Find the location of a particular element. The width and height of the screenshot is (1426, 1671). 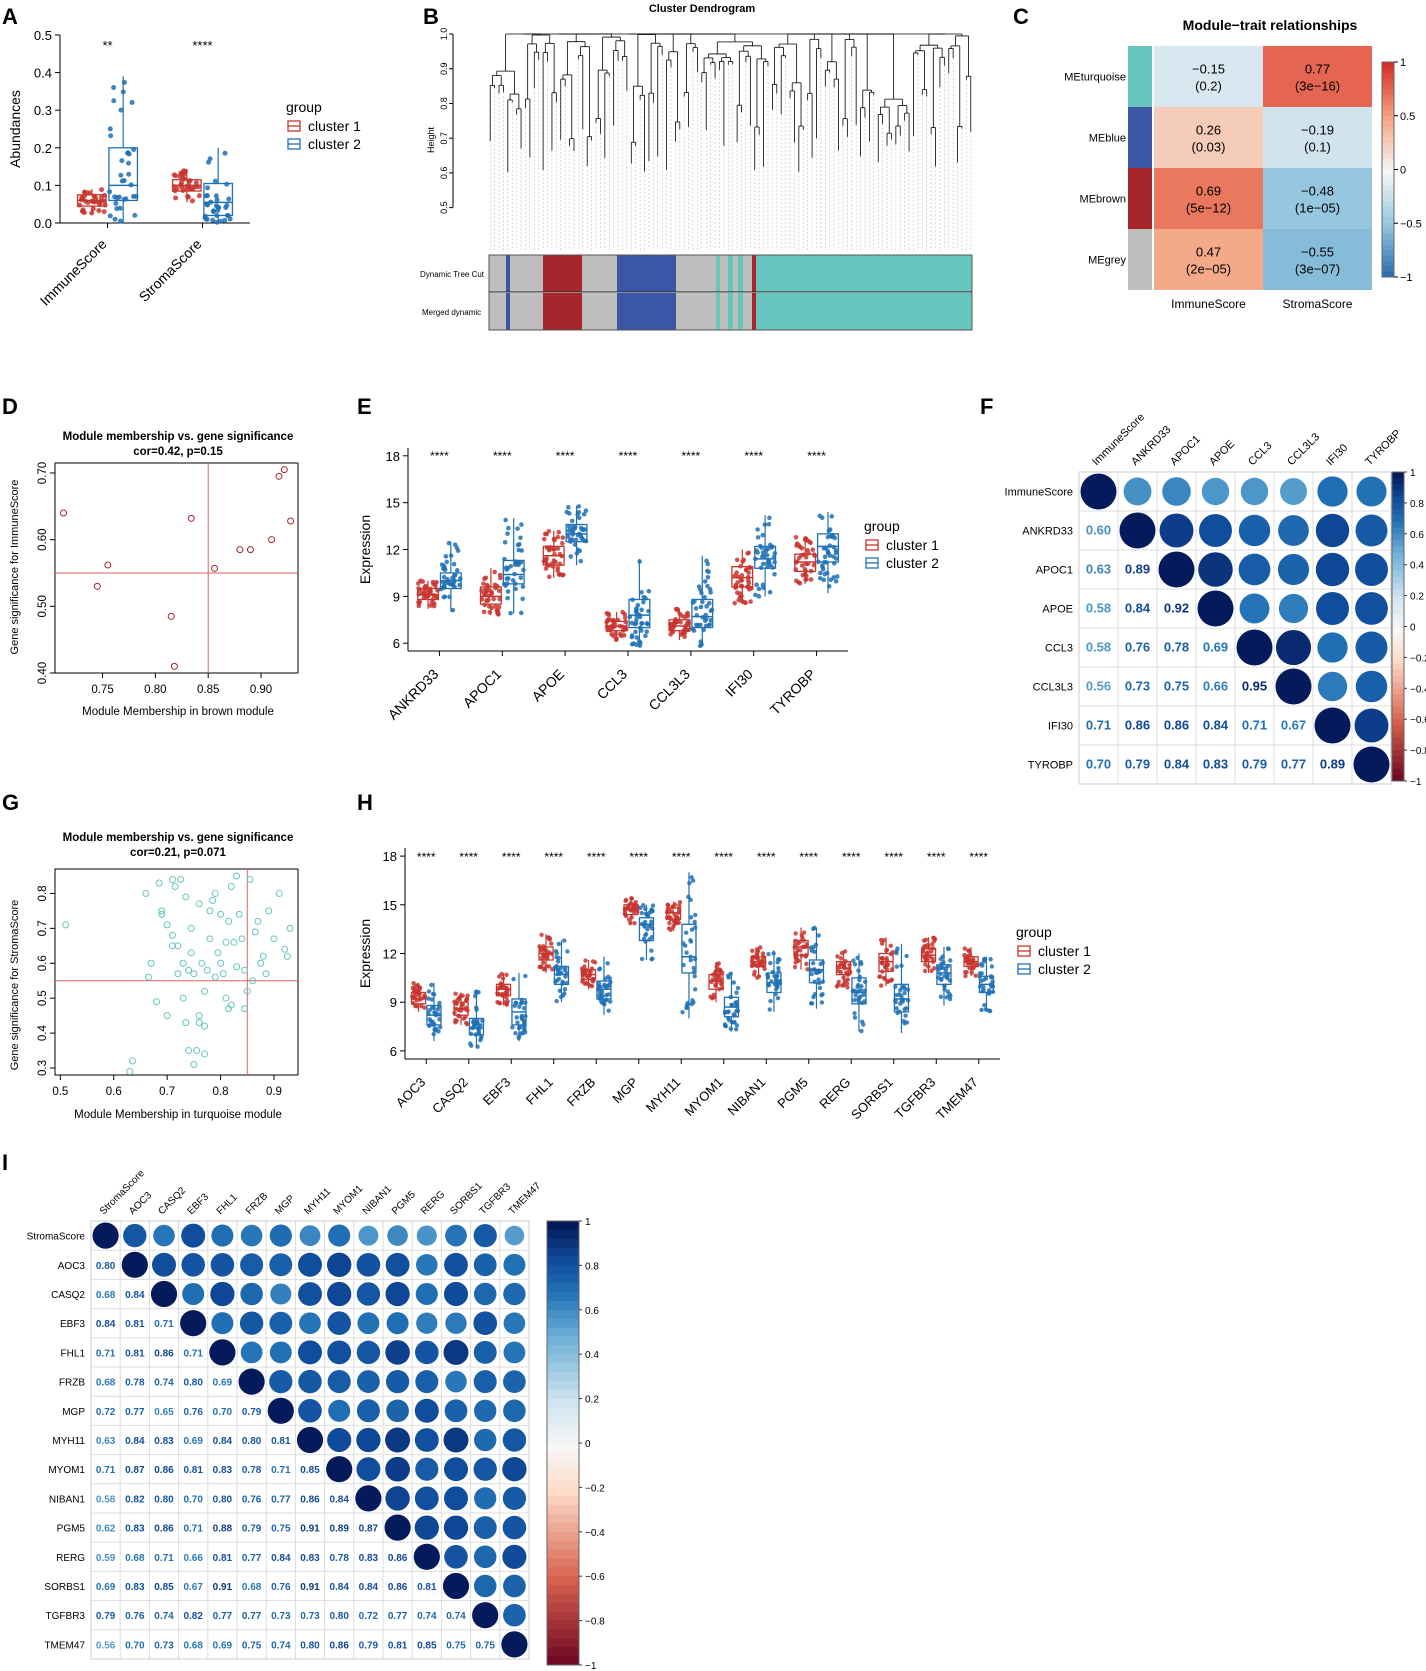

cell-correlation: −0.19 is located at coordinates (1317, 130).